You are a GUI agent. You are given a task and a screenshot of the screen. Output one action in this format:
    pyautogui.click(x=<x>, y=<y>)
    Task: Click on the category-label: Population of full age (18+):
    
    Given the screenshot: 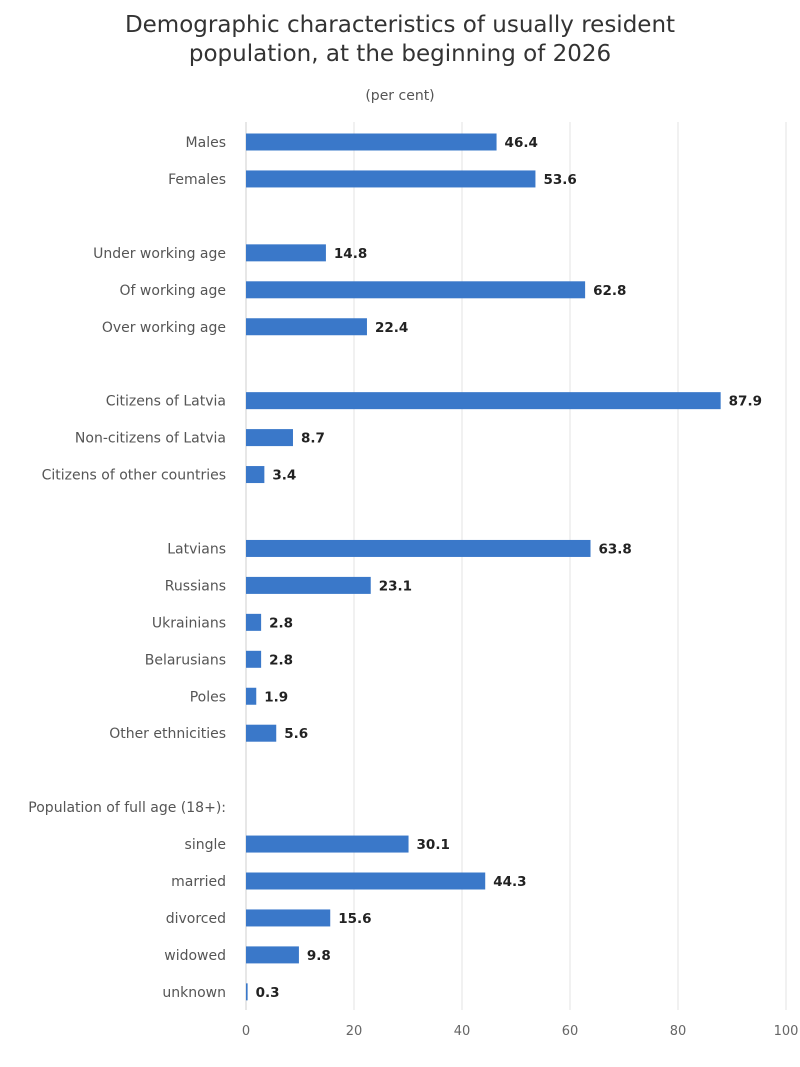 What is the action you would take?
    pyautogui.click(x=127, y=808)
    